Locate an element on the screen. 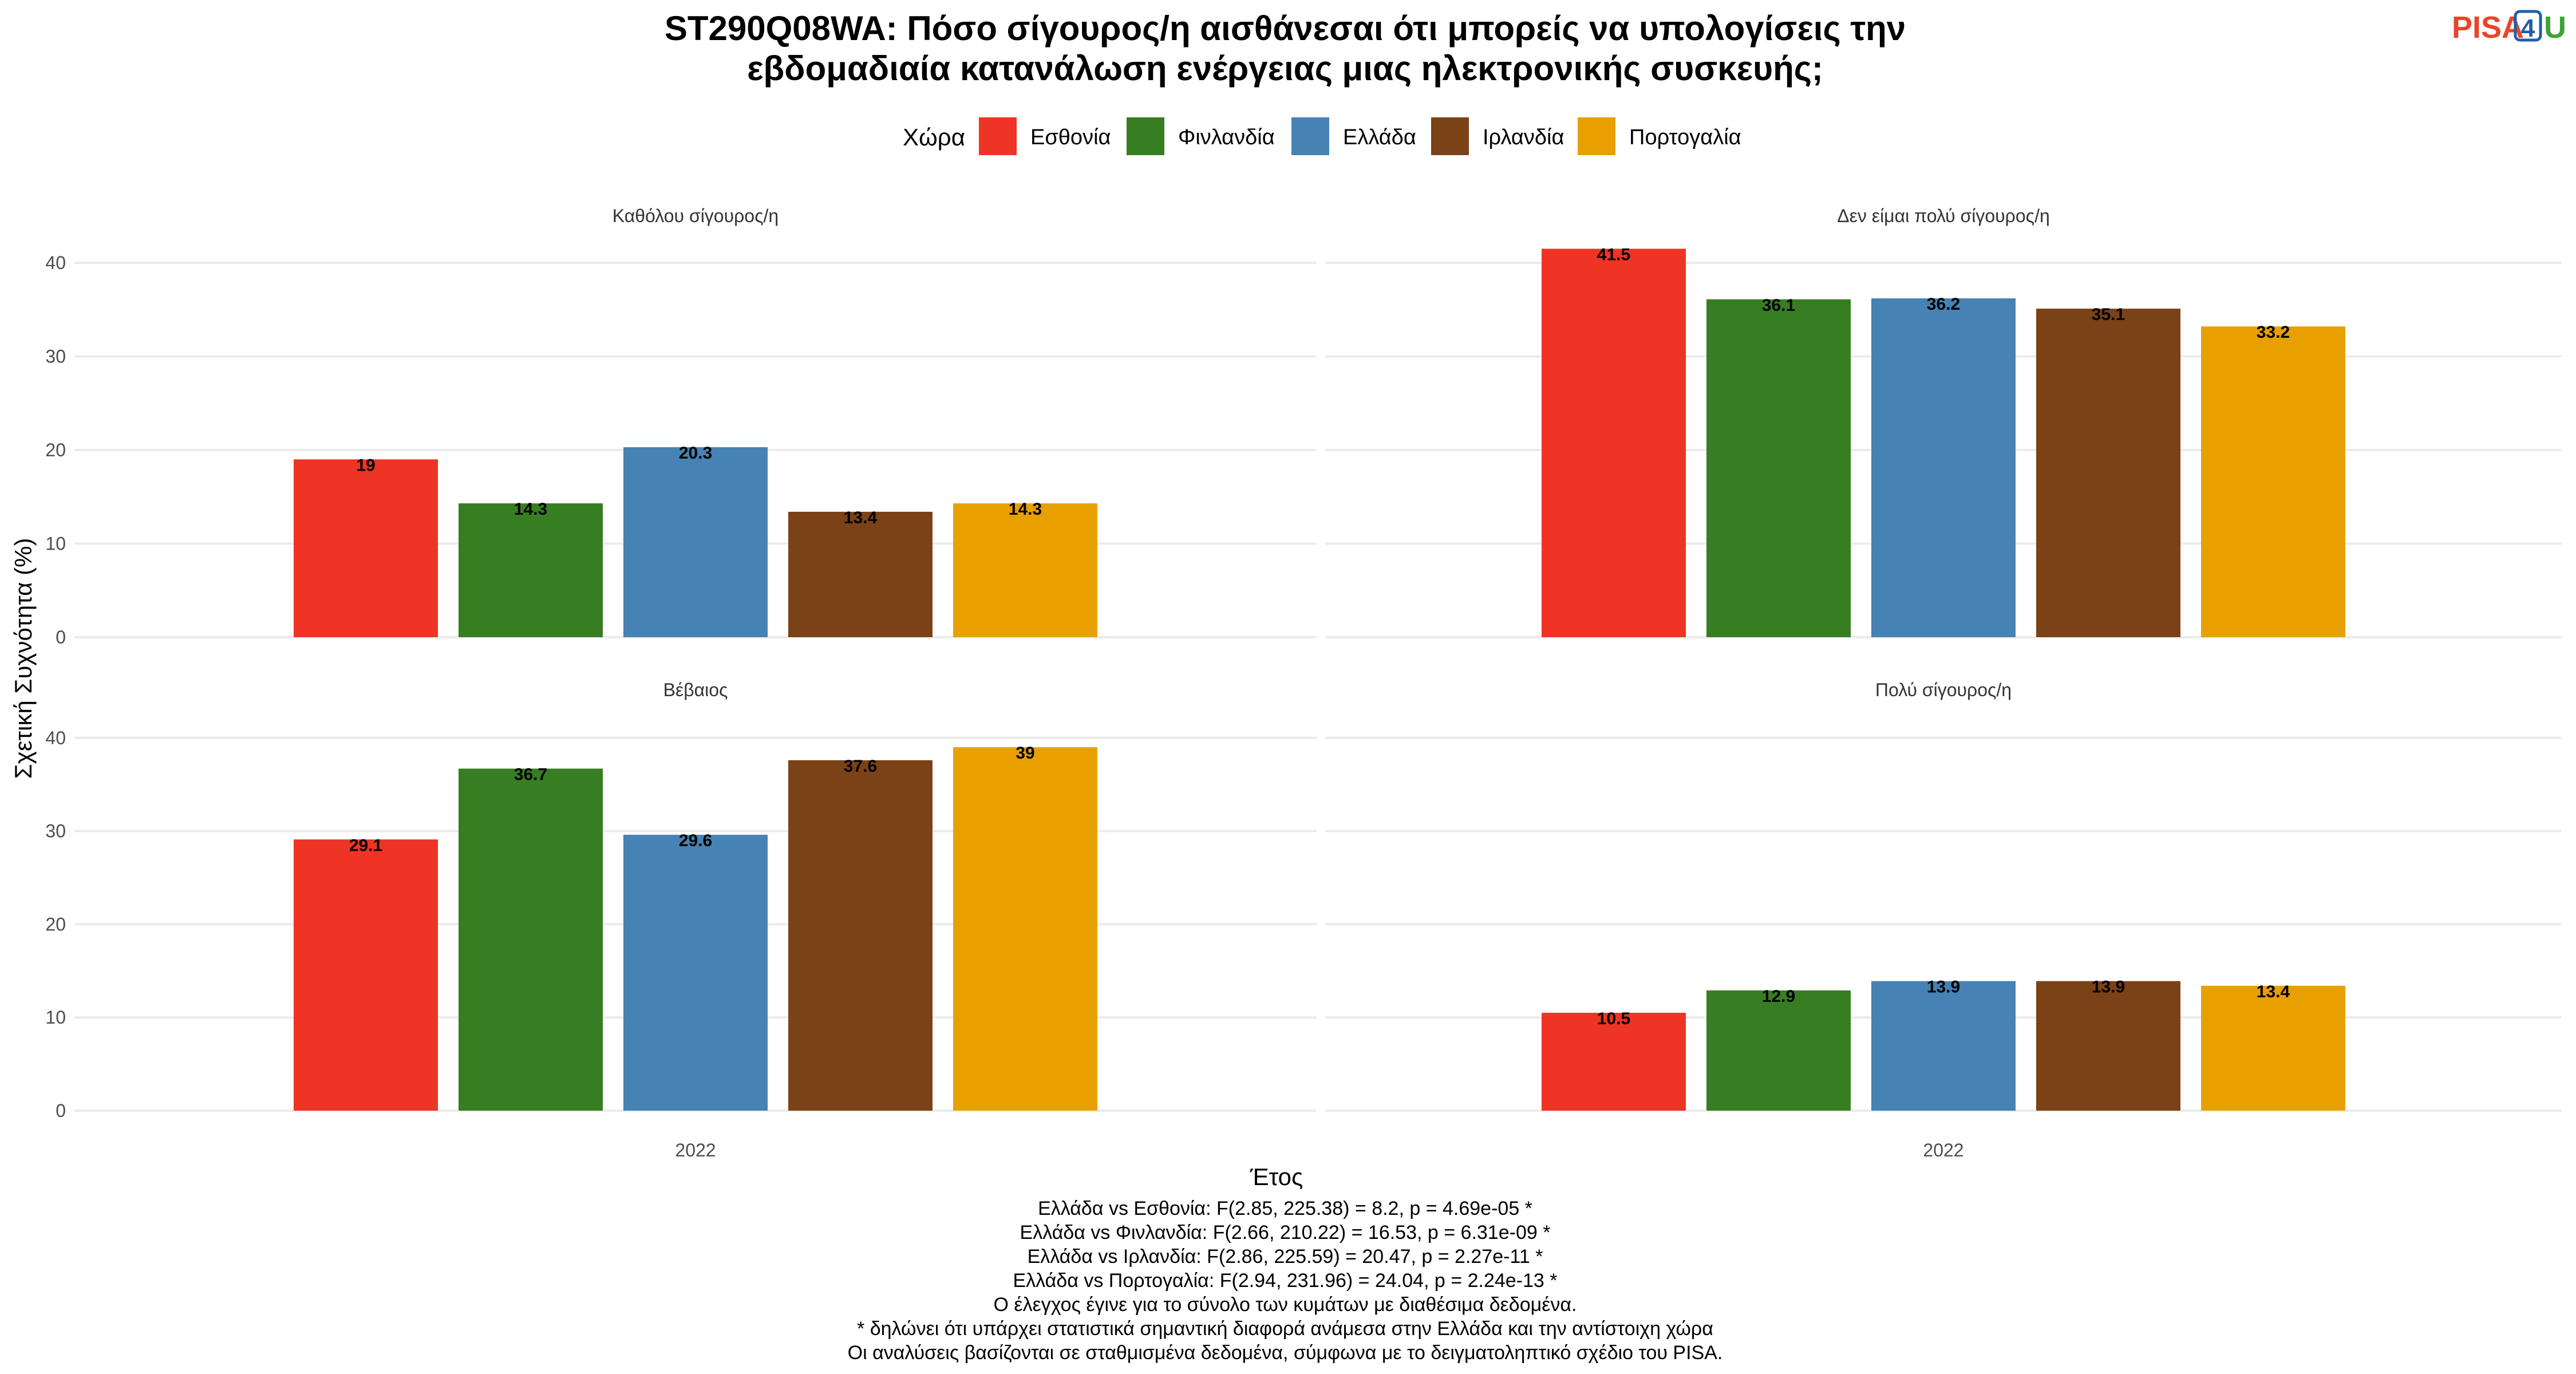 The image size is (2576, 1374). logo-text-pisa: PISA is located at coordinates (2488, 27).